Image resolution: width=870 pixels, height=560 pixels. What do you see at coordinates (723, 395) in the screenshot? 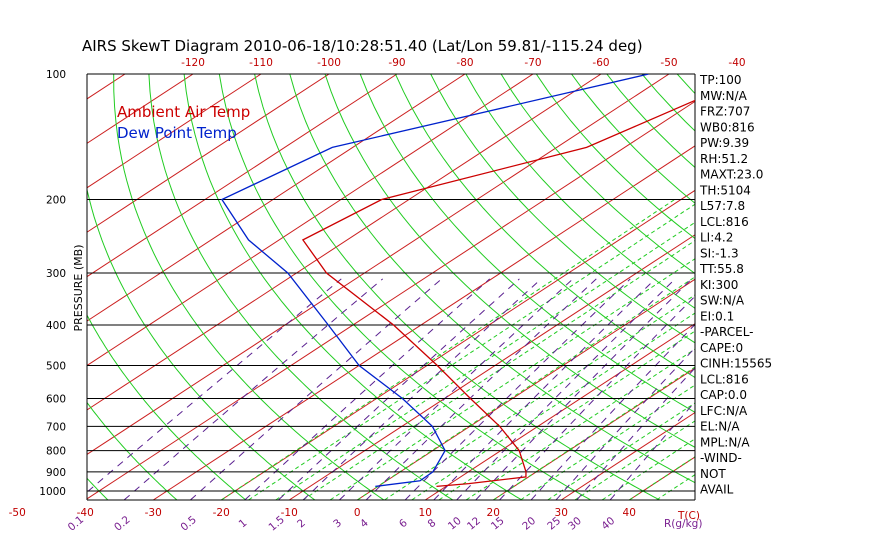
I see `sounding-index-label: CAP:0.0` at bounding box center [723, 395].